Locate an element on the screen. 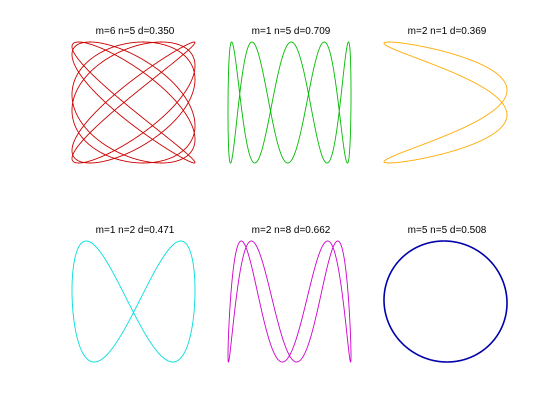  lissajous-panel: m=1 n=2 d=0.471 is located at coordinates (133, 294).